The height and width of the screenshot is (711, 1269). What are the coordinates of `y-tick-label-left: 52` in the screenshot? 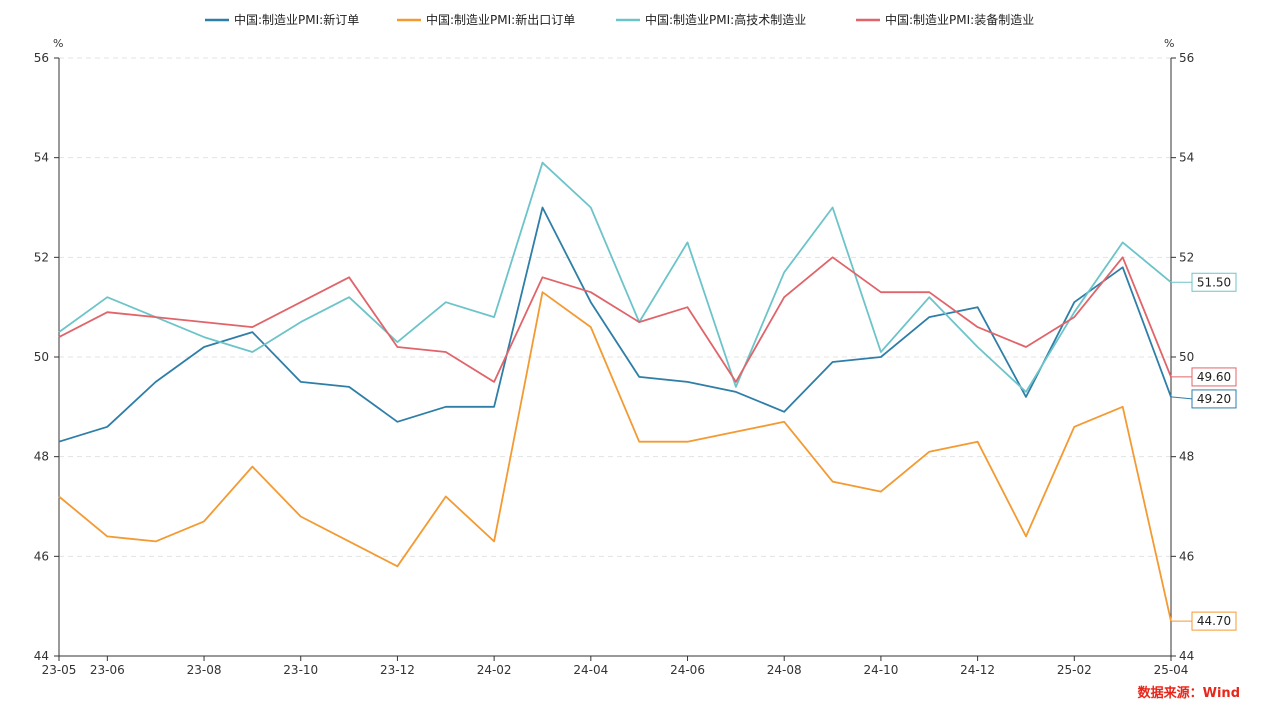 It's located at (41, 257).